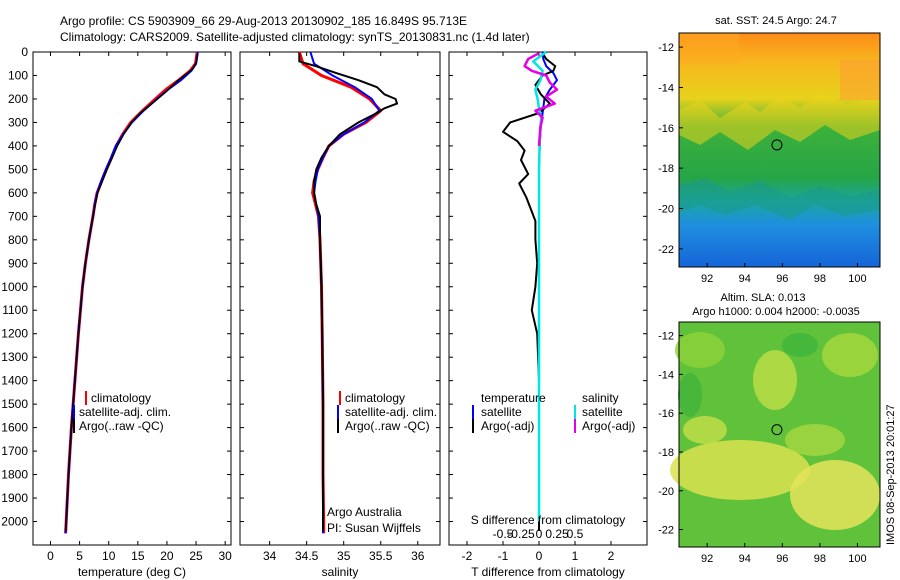  I want to click on sst-map-title: sat. SST: 24.5 Argo: 24.7, so click(776, 21).